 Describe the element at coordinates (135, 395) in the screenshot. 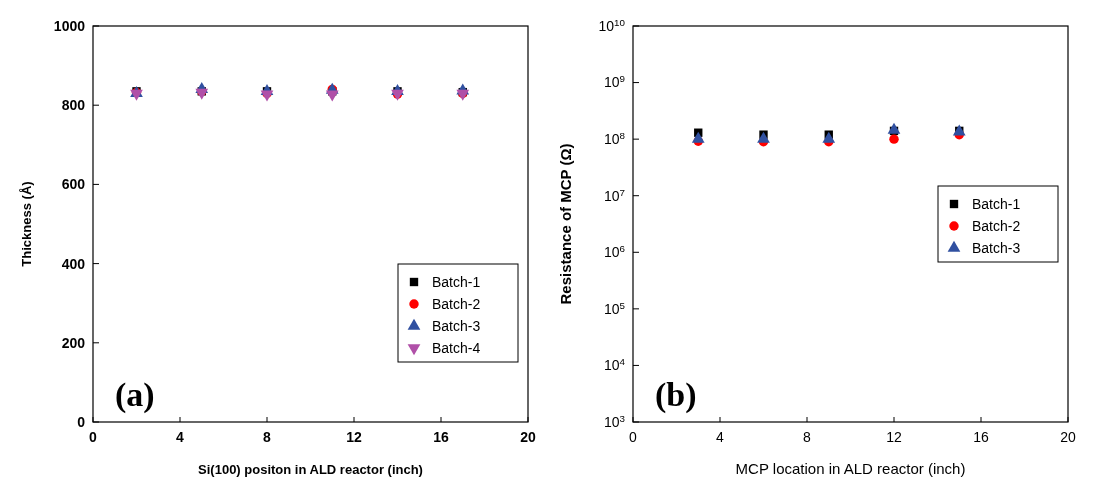

I see `annotation: (a)` at that location.